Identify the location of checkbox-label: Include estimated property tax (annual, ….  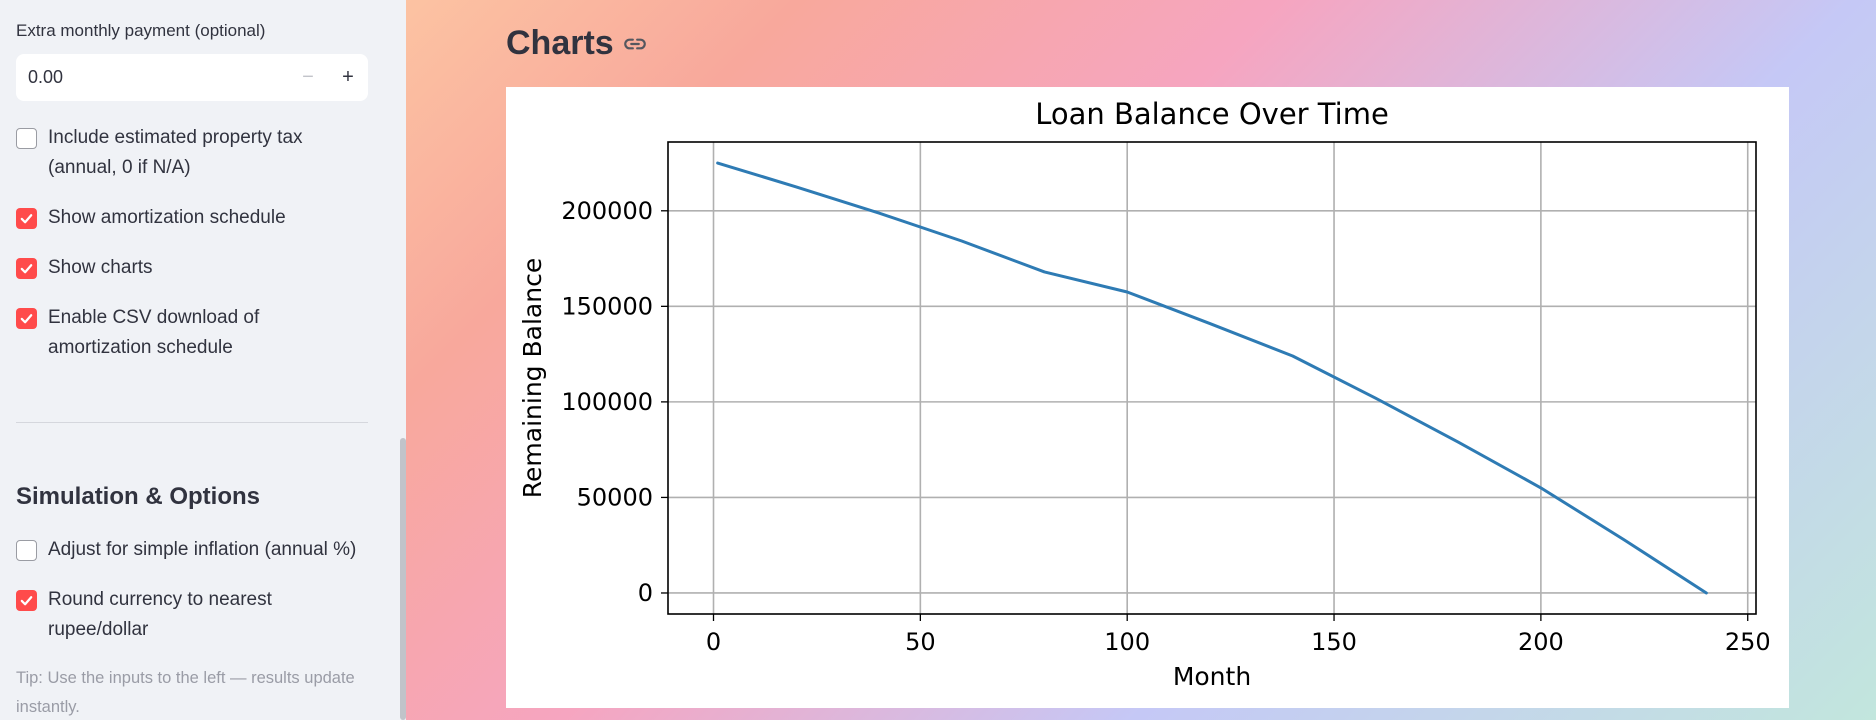
(175, 152).